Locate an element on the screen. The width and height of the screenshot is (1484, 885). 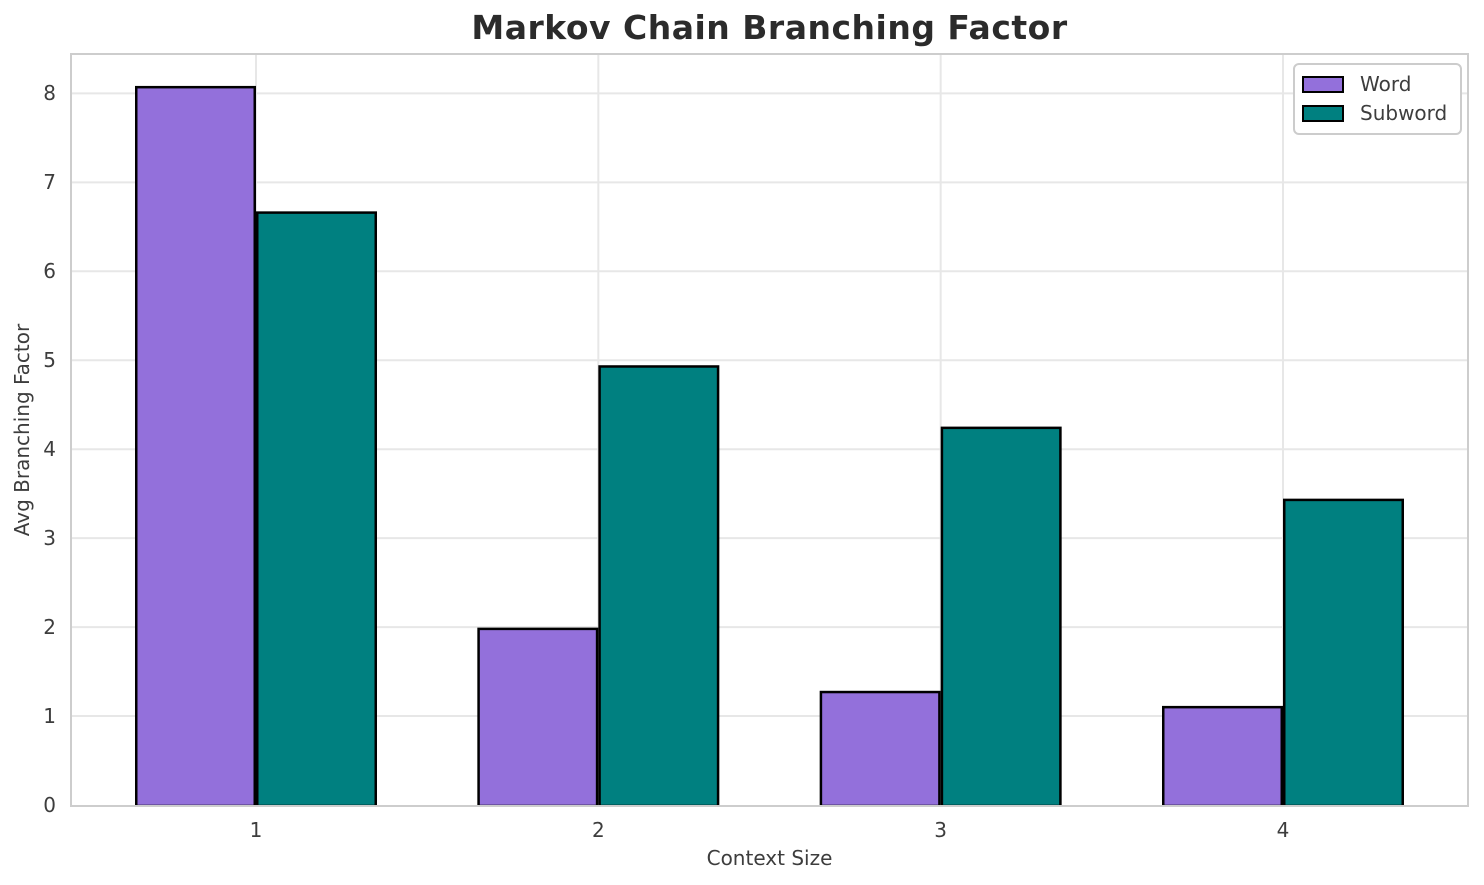
y-tick-label: 7 is located at coordinates (49, 182).